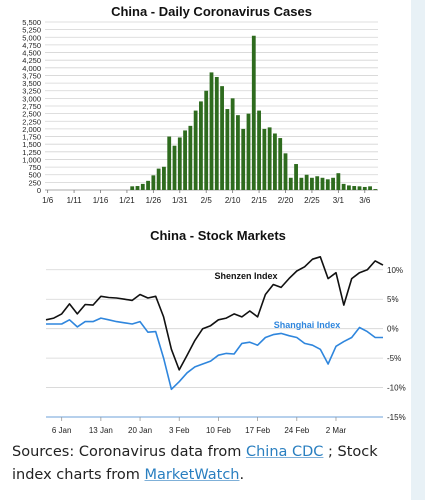  I want to click on stock-x-tick-label: 20 Jan, so click(140, 430).